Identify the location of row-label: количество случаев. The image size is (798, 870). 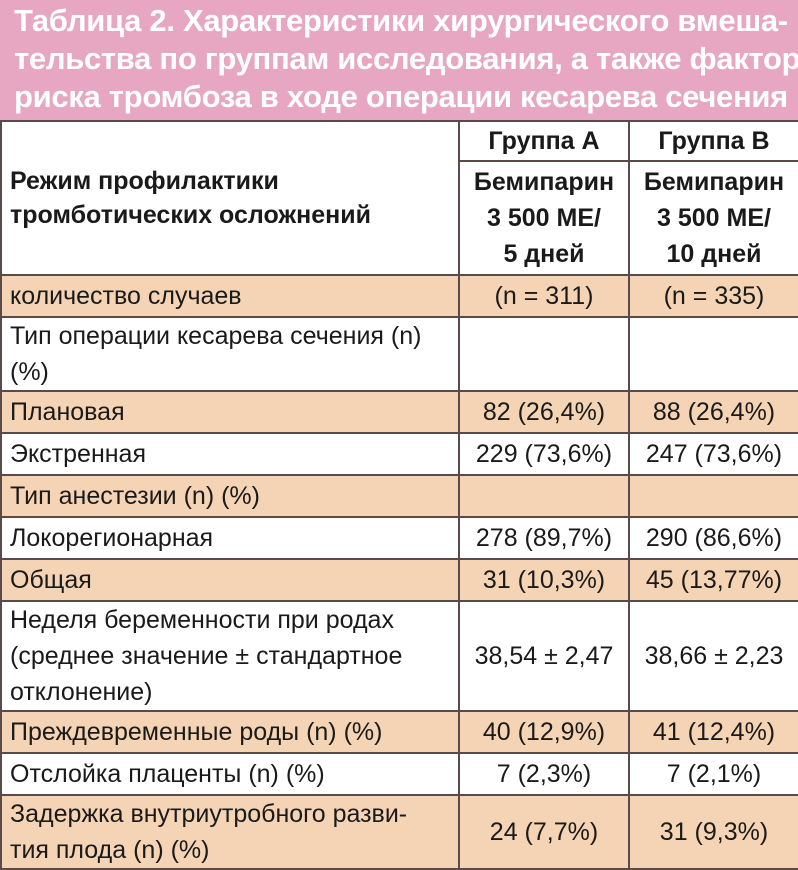
(126, 296).